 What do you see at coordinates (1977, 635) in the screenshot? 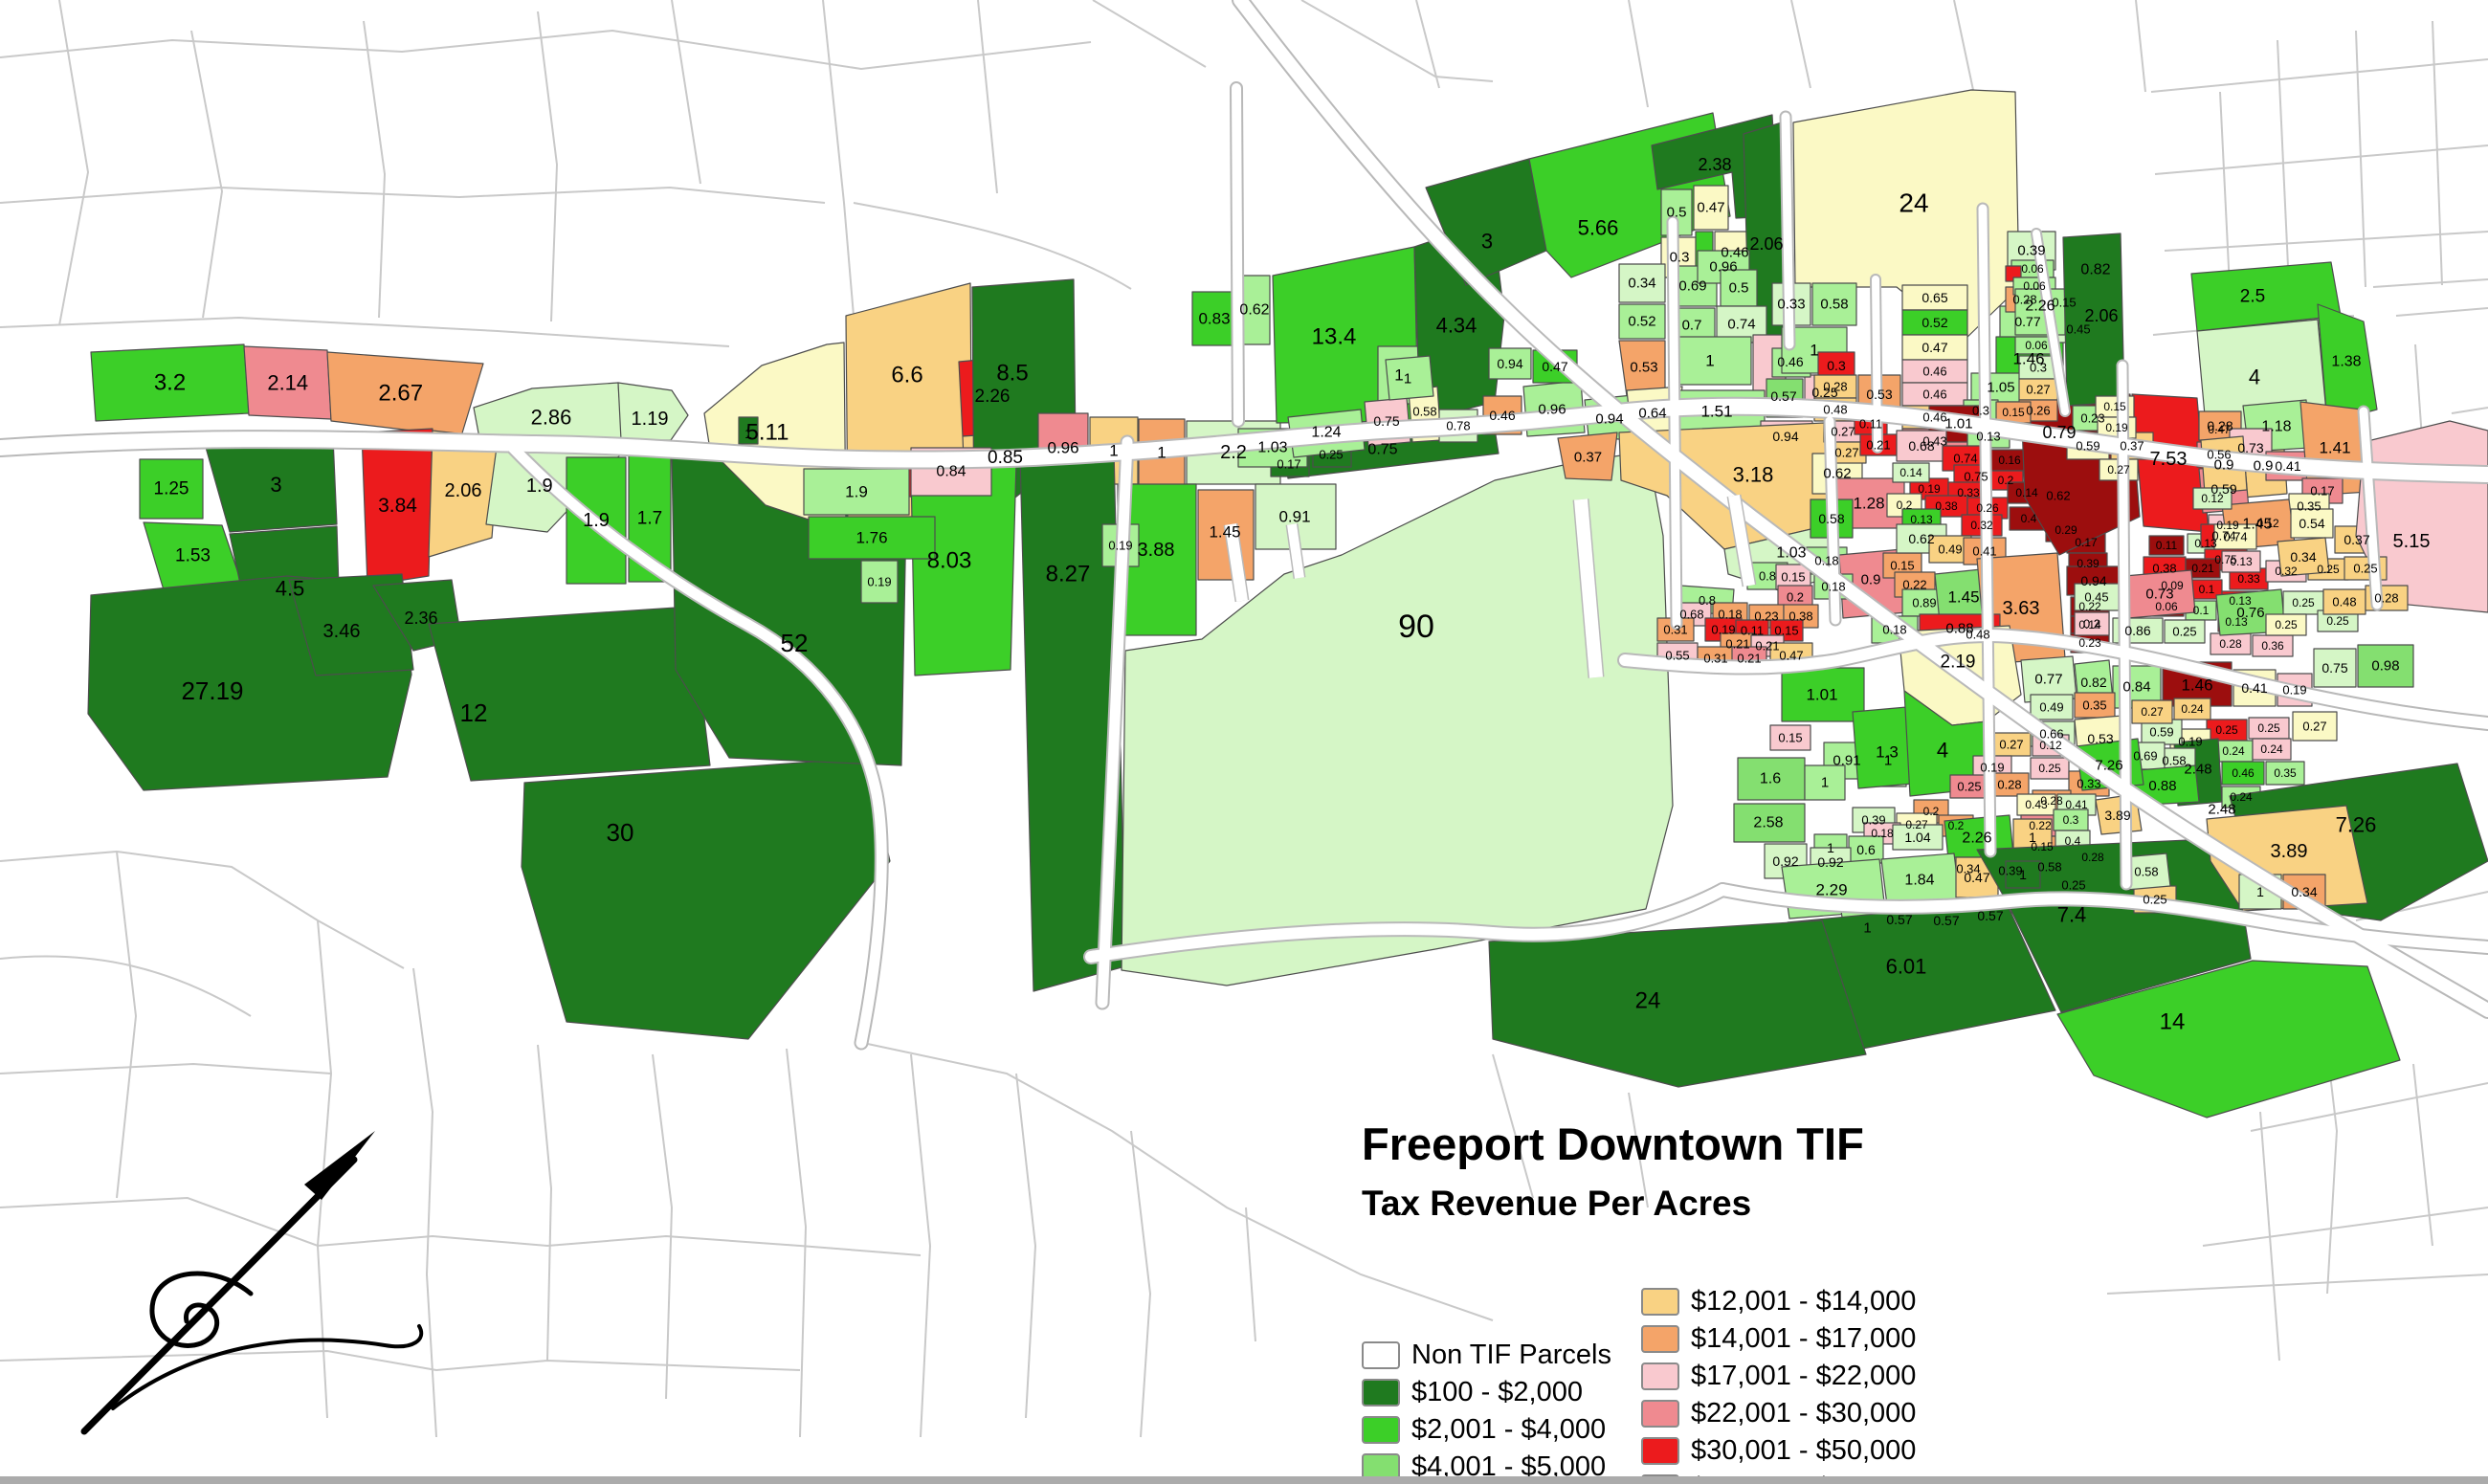
I see `parcel-acreage-label: 0.48` at bounding box center [1977, 635].